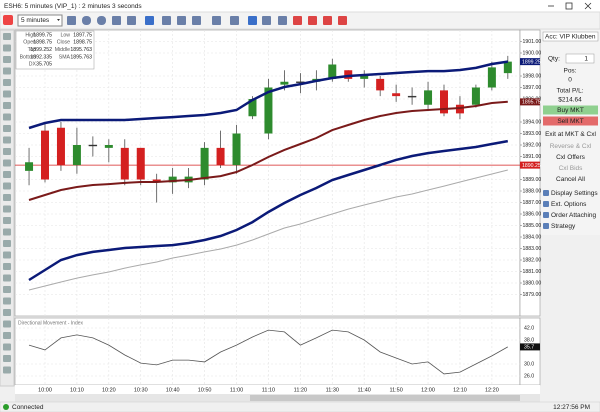  I want to click on y-tick-label: 1898.00, so click(532, 76).